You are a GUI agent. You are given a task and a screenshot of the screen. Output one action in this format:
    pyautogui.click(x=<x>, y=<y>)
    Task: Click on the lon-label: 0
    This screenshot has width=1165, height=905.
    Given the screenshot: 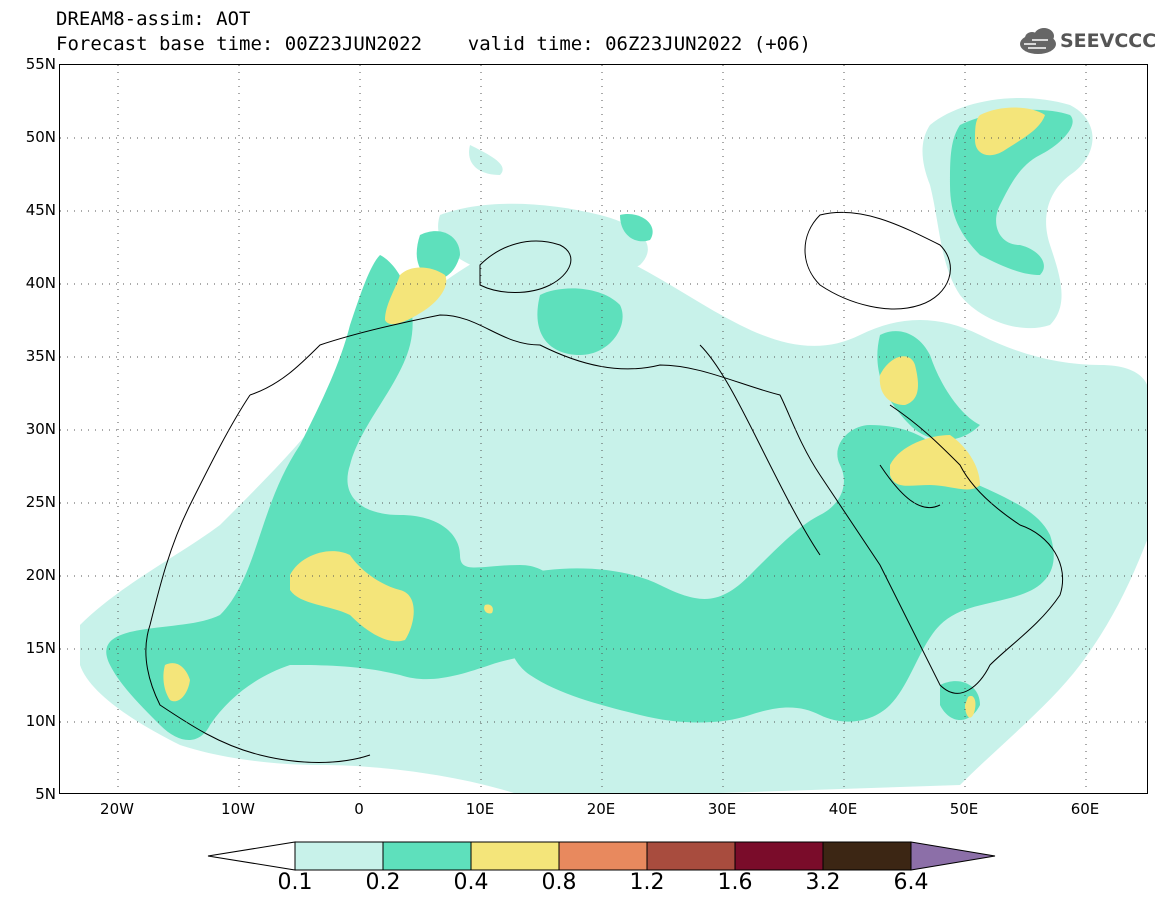 What is the action you would take?
    pyautogui.click(x=359, y=809)
    